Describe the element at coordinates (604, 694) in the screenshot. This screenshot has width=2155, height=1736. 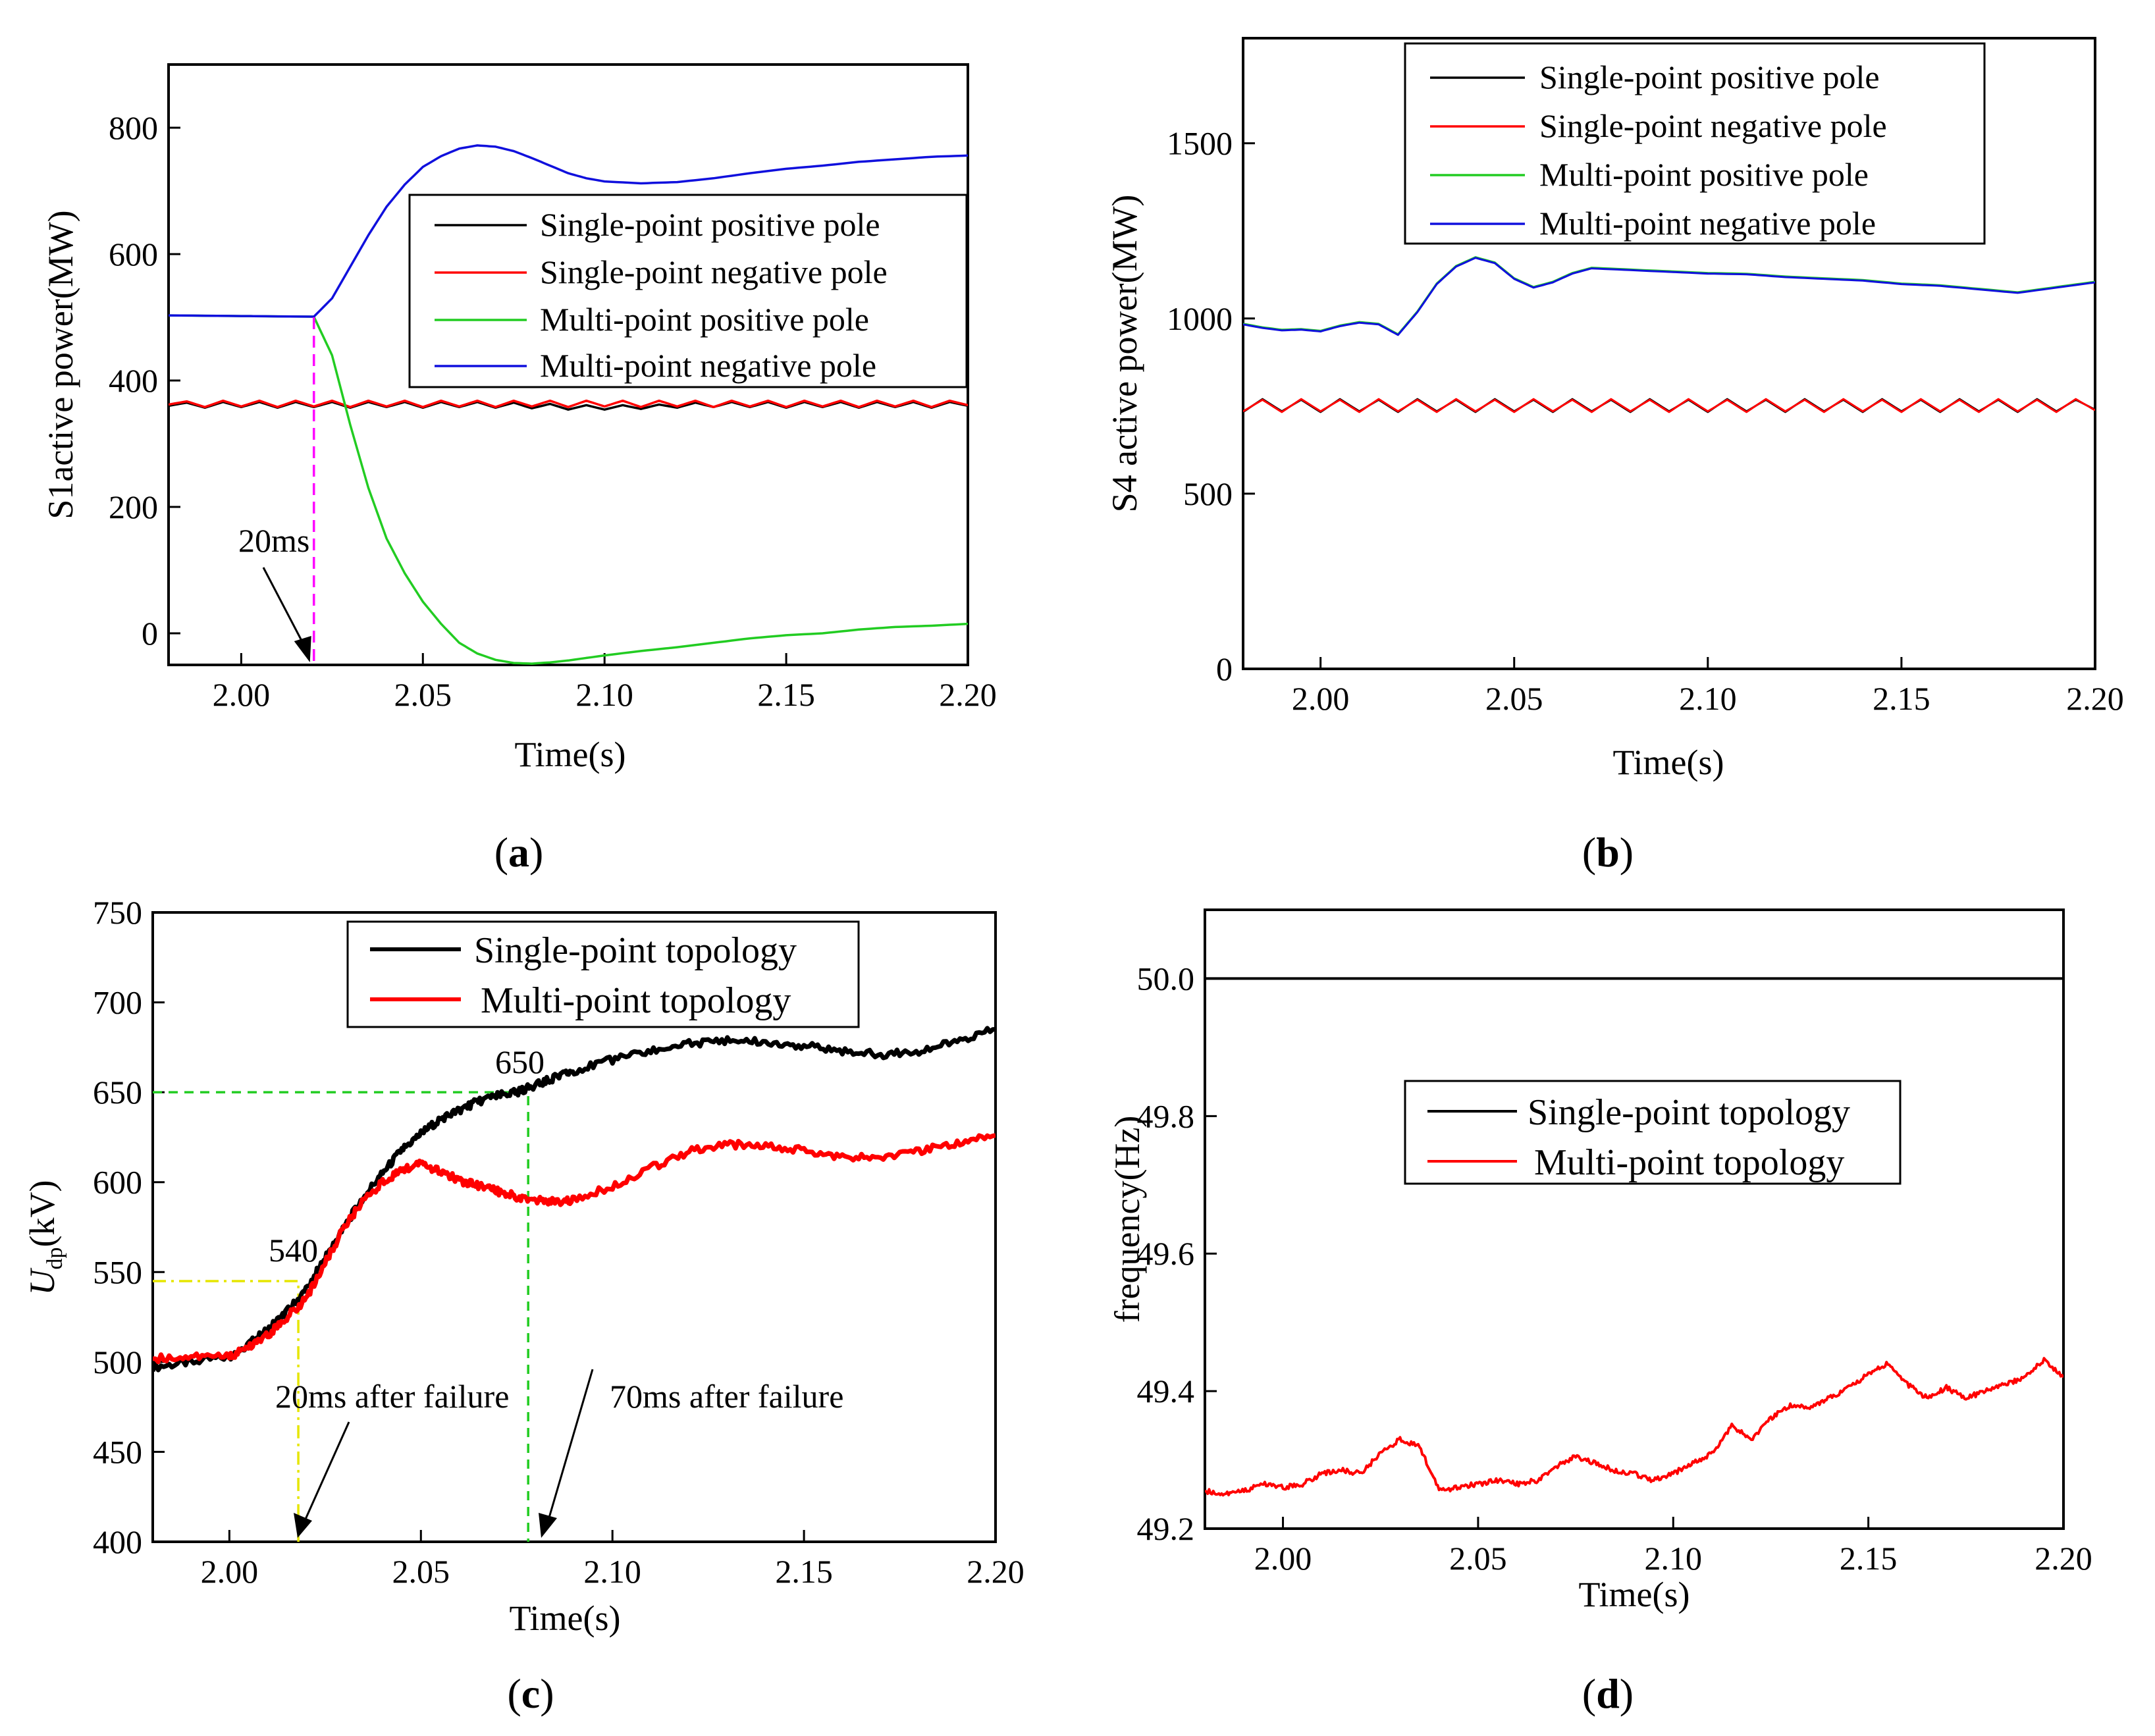
I see `panel-a-xtick-label-2: 2.10` at that location.